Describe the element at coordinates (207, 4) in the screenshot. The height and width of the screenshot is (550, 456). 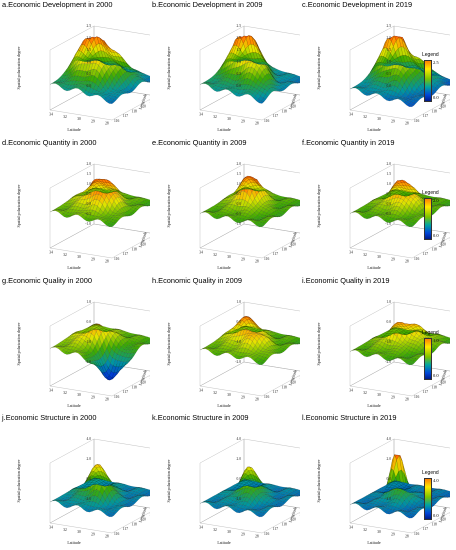
I see `panel-title: b.Economic Development in 2009` at that location.